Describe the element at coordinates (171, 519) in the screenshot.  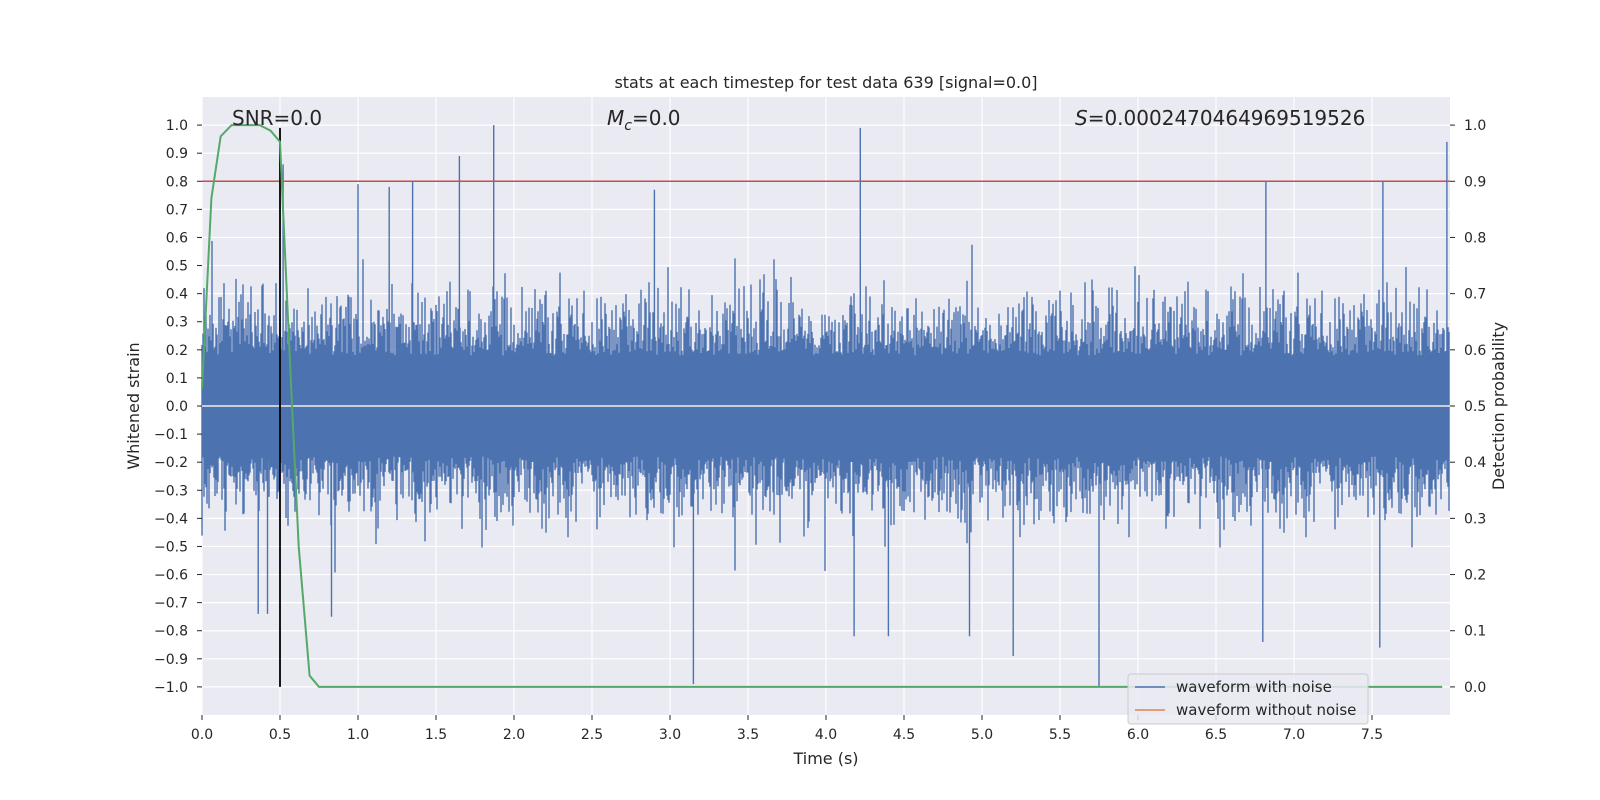
I see `y-tick-label: −0.4` at that location.